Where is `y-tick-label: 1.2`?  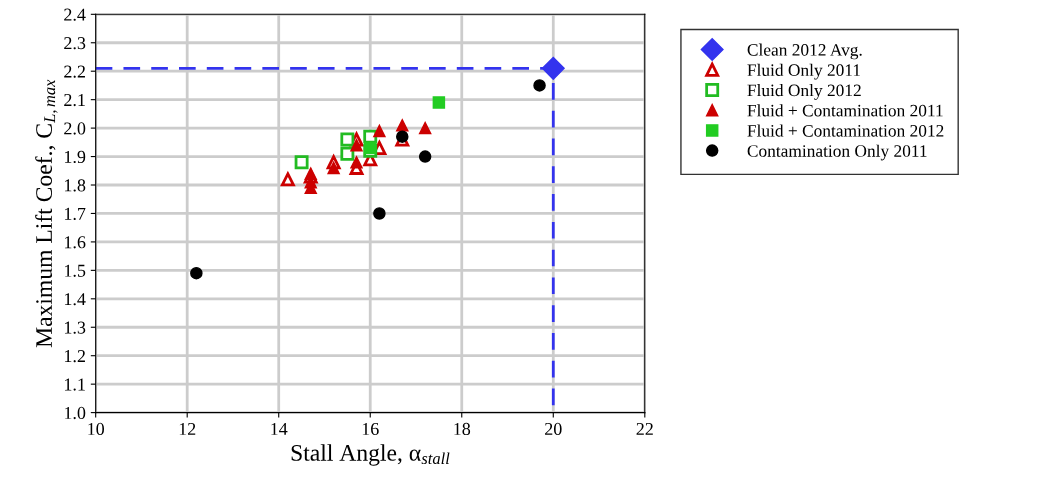
y-tick-label: 1.2 is located at coordinates (74, 356).